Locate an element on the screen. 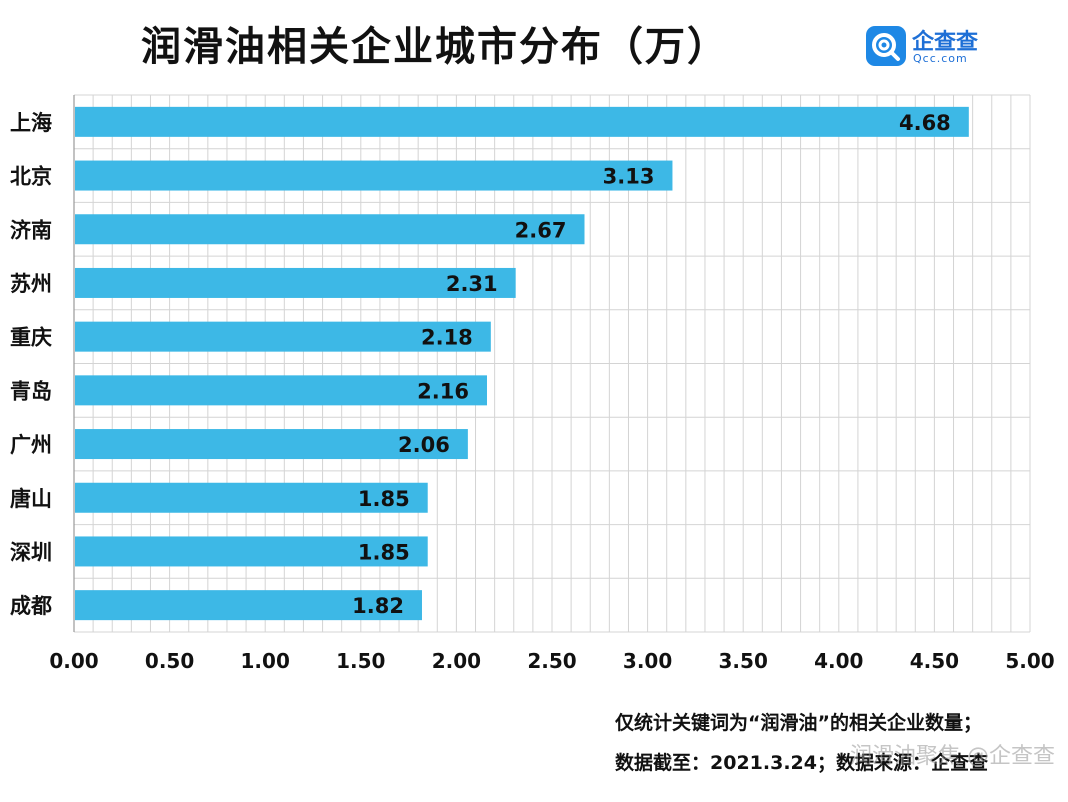  value-label: 2.16 is located at coordinates (443, 391).